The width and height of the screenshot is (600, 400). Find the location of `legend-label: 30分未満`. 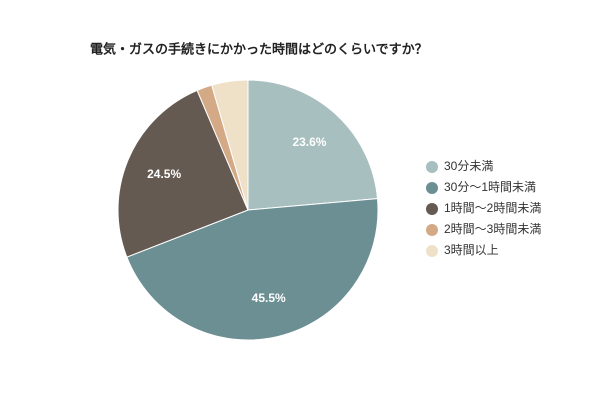

legend-label: 30分未満 is located at coordinates (468, 166).